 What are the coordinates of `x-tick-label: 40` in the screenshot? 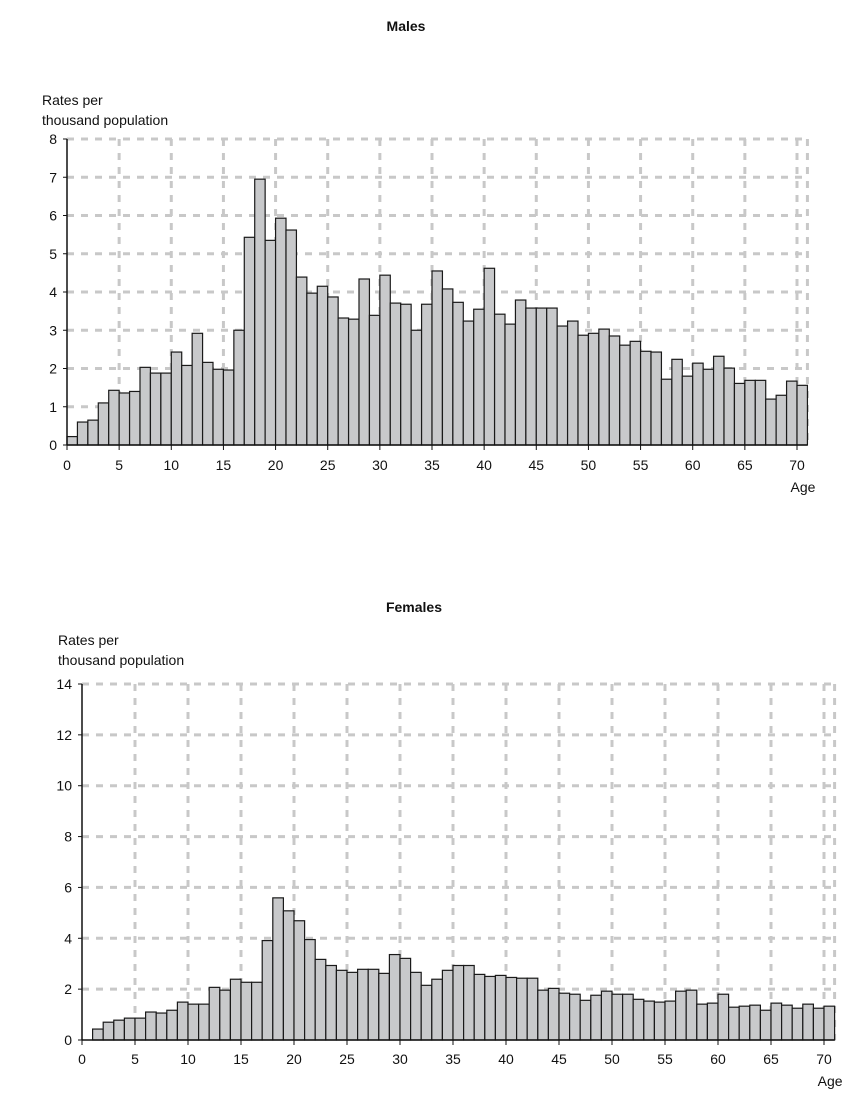 It's located at (506, 1059).